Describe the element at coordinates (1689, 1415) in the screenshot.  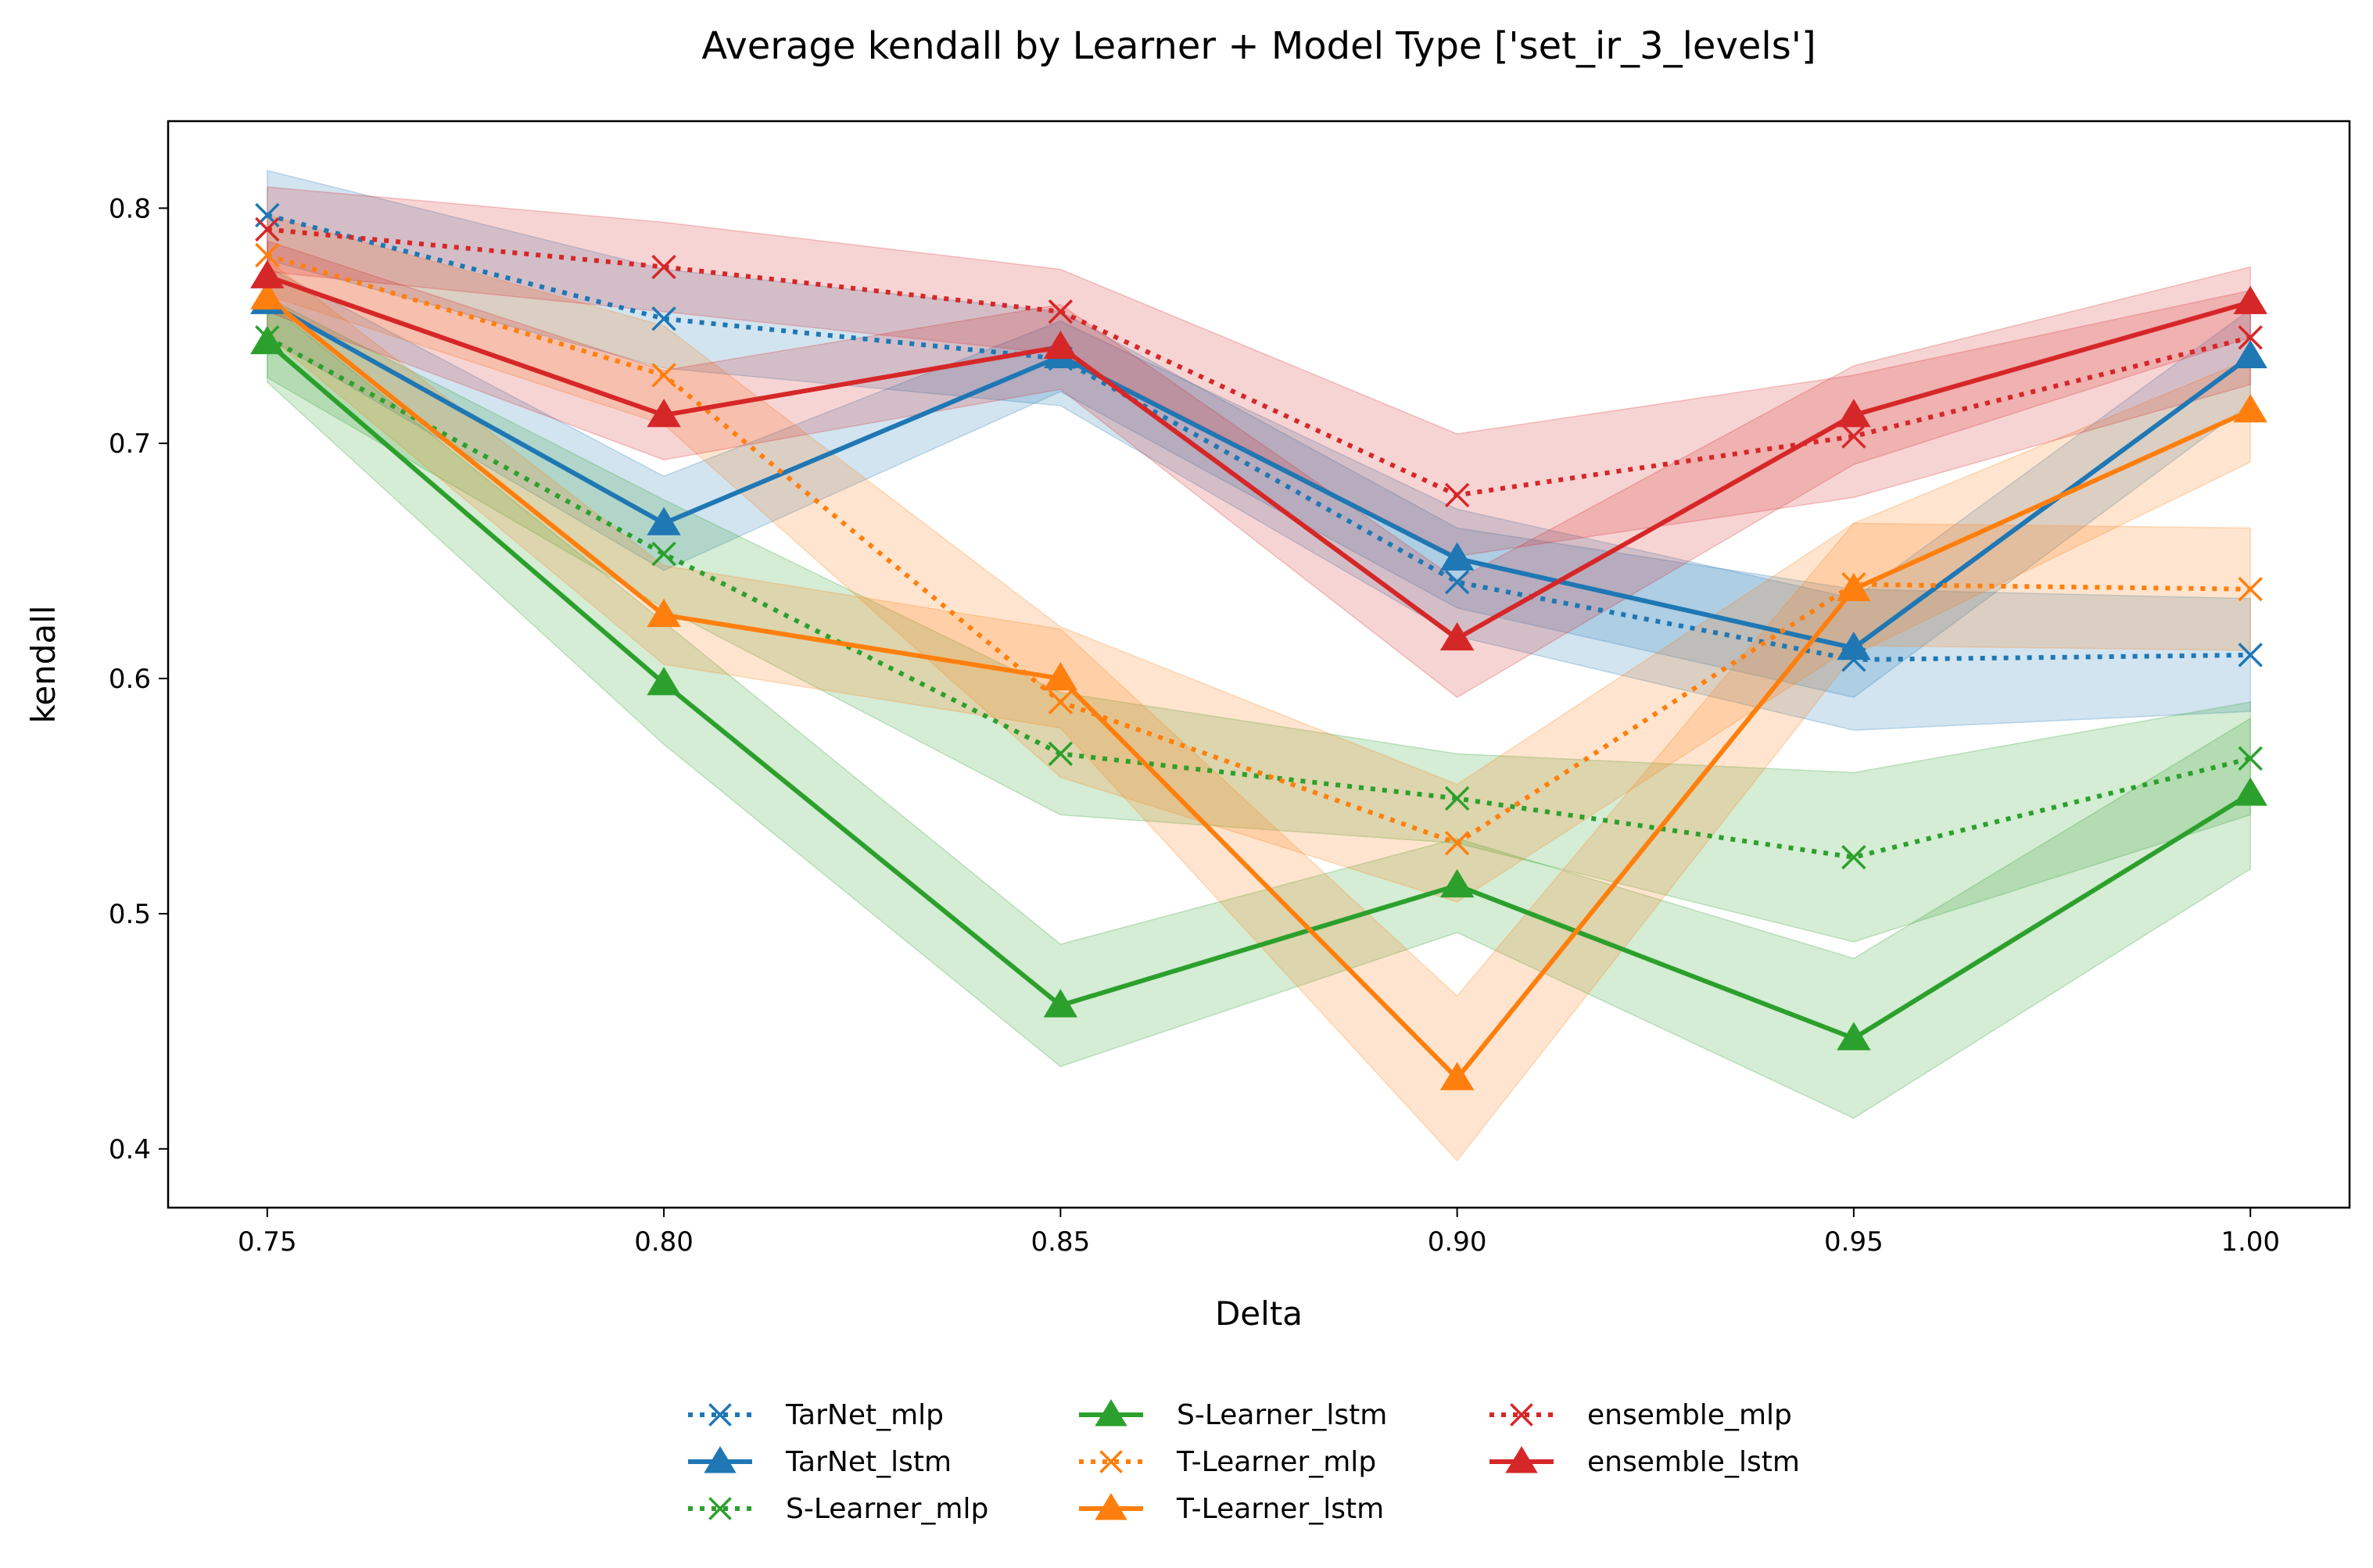
I see `legend-label-ensemble-mlp: ensemble_mlp` at that location.